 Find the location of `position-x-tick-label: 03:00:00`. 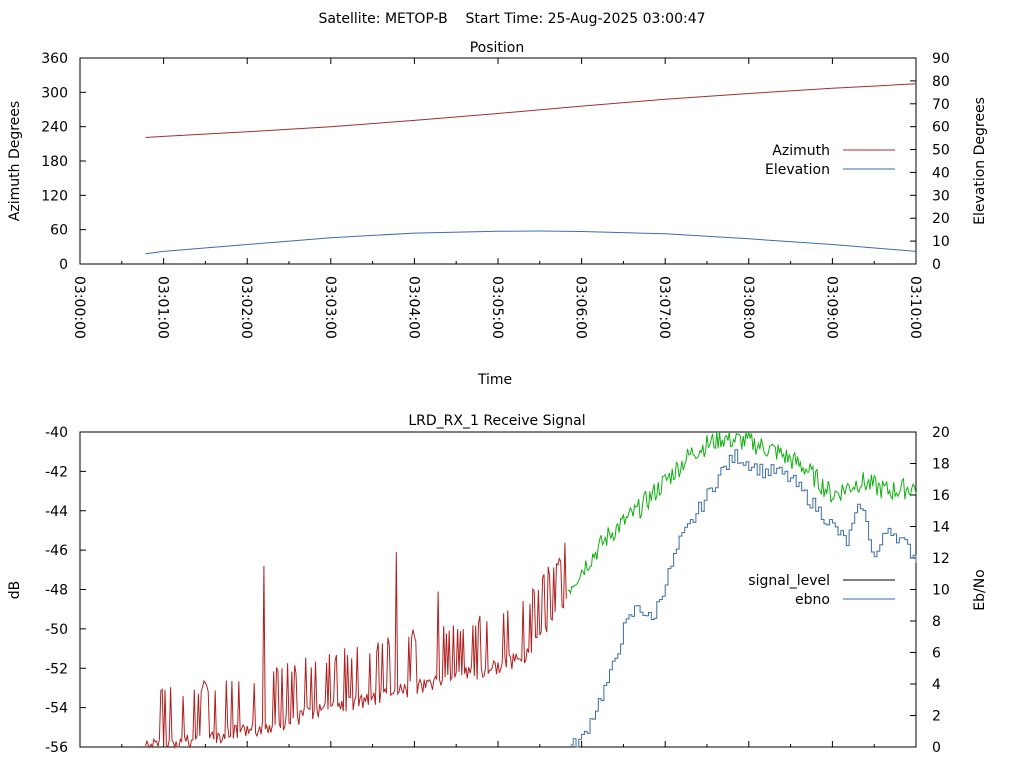

position-x-tick-label: 03:00:00 is located at coordinates (79, 307).